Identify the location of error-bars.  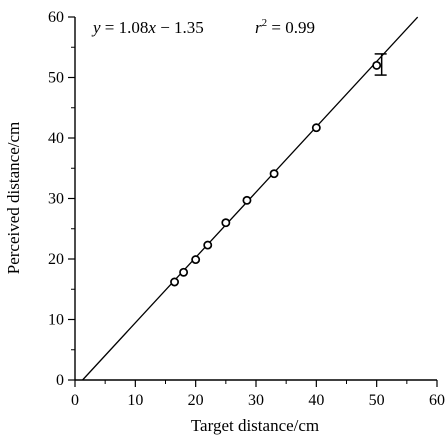
(380, 64).